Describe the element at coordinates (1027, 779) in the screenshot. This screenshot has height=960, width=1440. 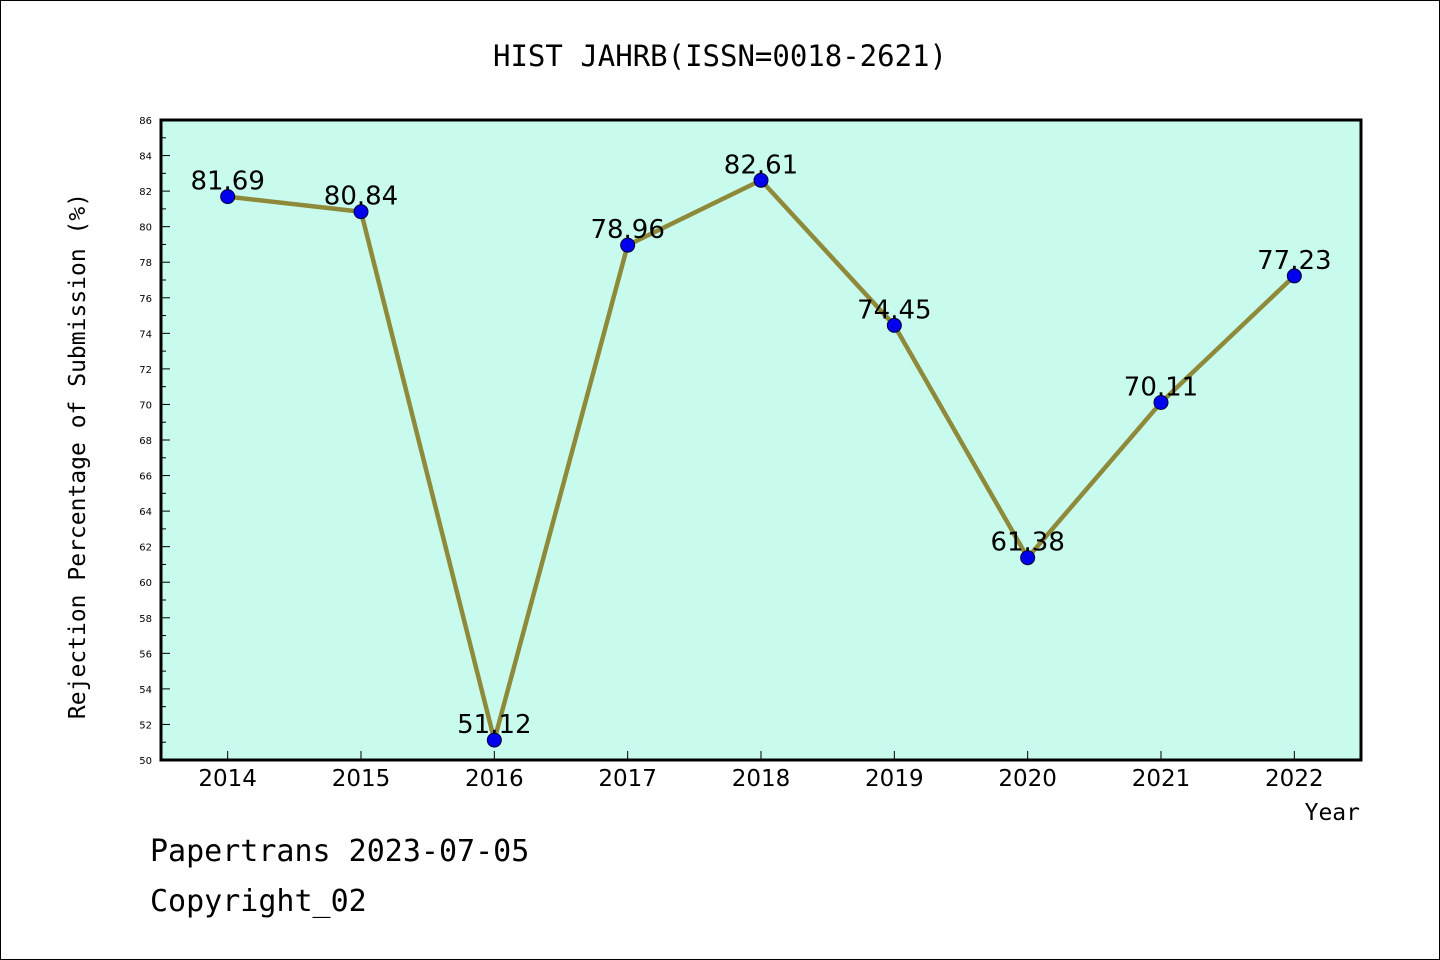
I see `x-tick-label: 2020` at that location.